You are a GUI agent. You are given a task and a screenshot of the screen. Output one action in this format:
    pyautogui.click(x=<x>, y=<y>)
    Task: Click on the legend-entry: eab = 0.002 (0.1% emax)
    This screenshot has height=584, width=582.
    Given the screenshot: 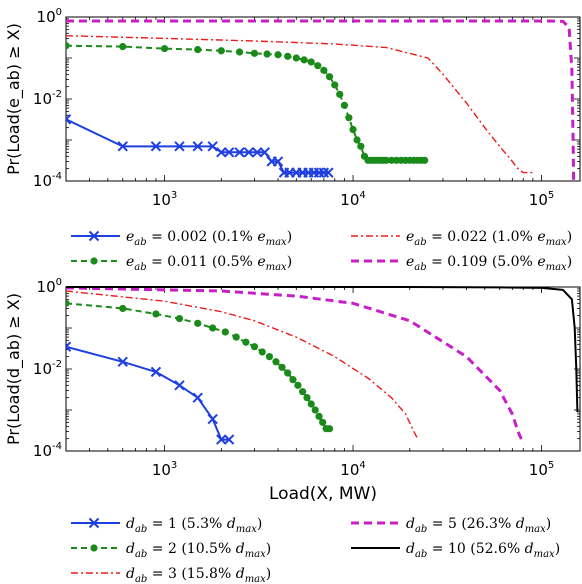 What is the action you would take?
    pyautogui.click(x=181, y=238)
    